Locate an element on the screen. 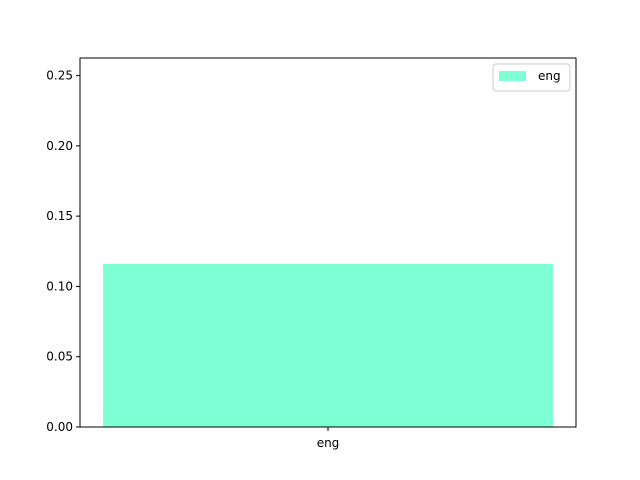 The height and width of the screenshot is (480, 640). y-tick-label: 0.00 is located at coordinates (59, 427).